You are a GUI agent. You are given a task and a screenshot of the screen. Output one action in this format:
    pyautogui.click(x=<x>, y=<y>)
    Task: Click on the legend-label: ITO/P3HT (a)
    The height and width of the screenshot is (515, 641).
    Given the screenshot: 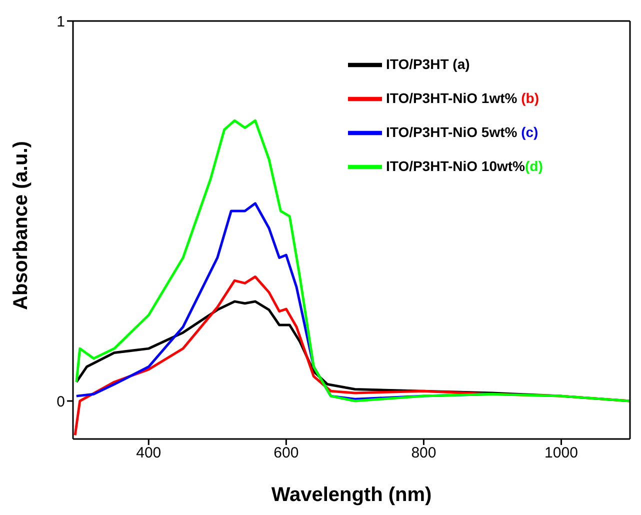 What is the action you would take?
    pyautogui.click(x=428, y=64)
    